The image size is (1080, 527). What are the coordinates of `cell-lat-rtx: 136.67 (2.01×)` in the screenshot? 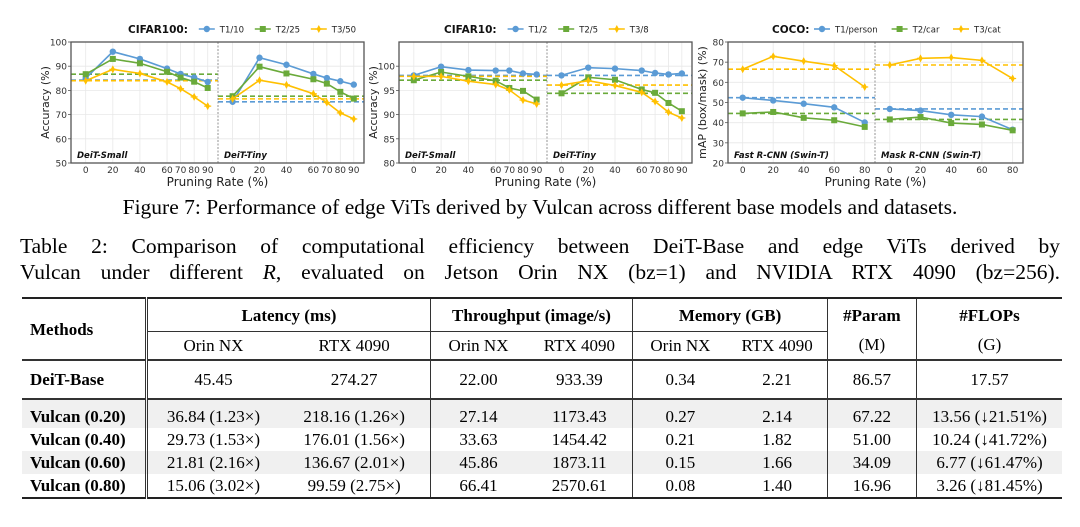 It's located at (354, 462).